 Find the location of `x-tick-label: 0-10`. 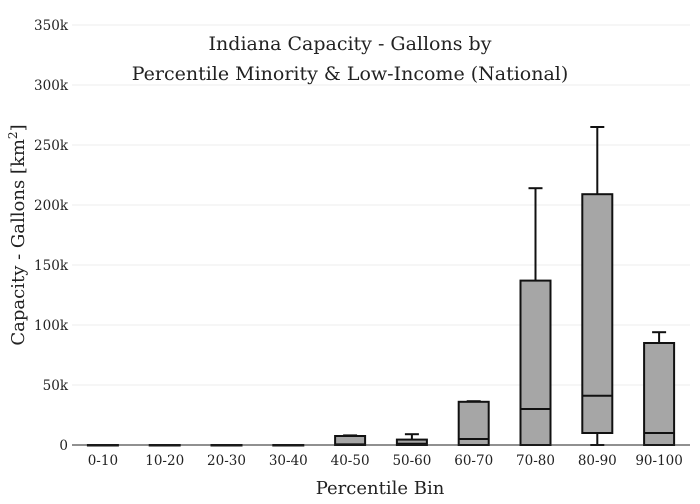

x-tick-label: 0-10 is located at coordinates (103, 461).